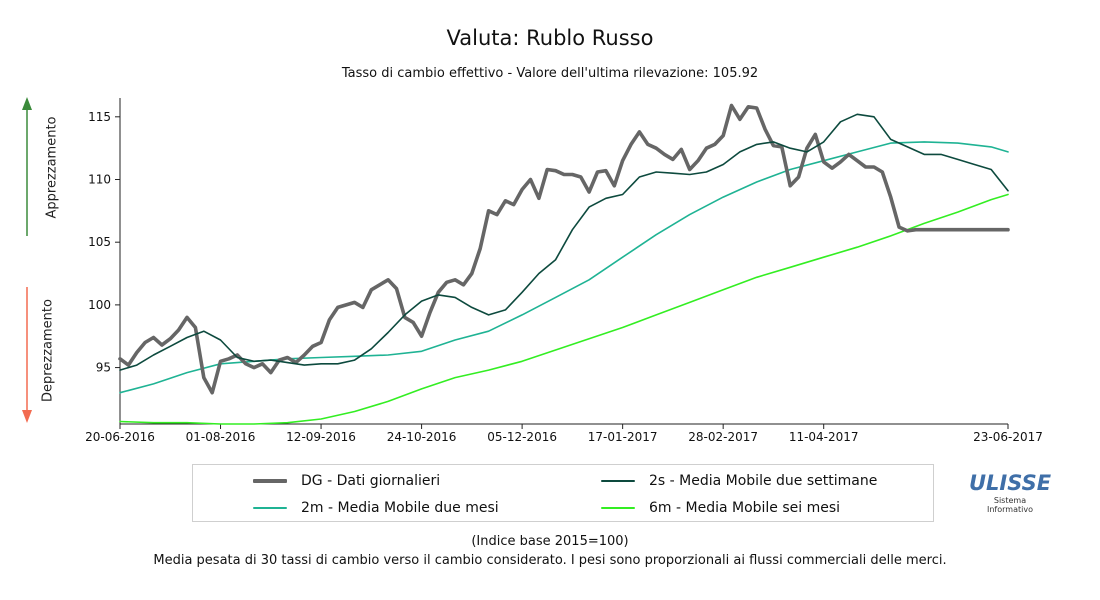 Image resolution: width=1100 pixels, height=600 pixels. Describe the element at coordinates (824, 437) in the screenshot. I see `x-tick-label: 11-04-2017` at that location.